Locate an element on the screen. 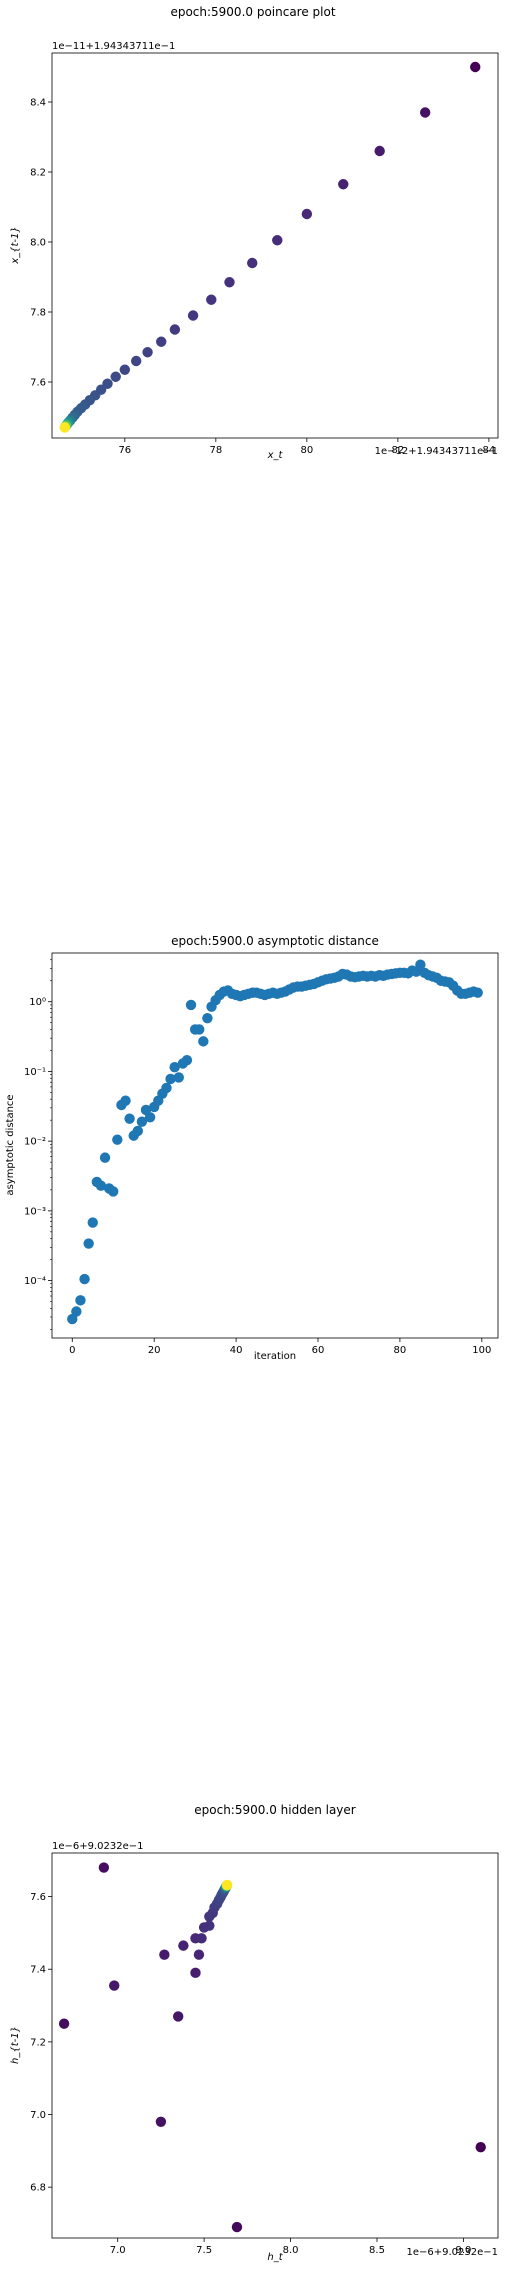 This screenshot has height=2273, width=506. y-tick-label: 7.2 is located at coordinates (38, 2042).